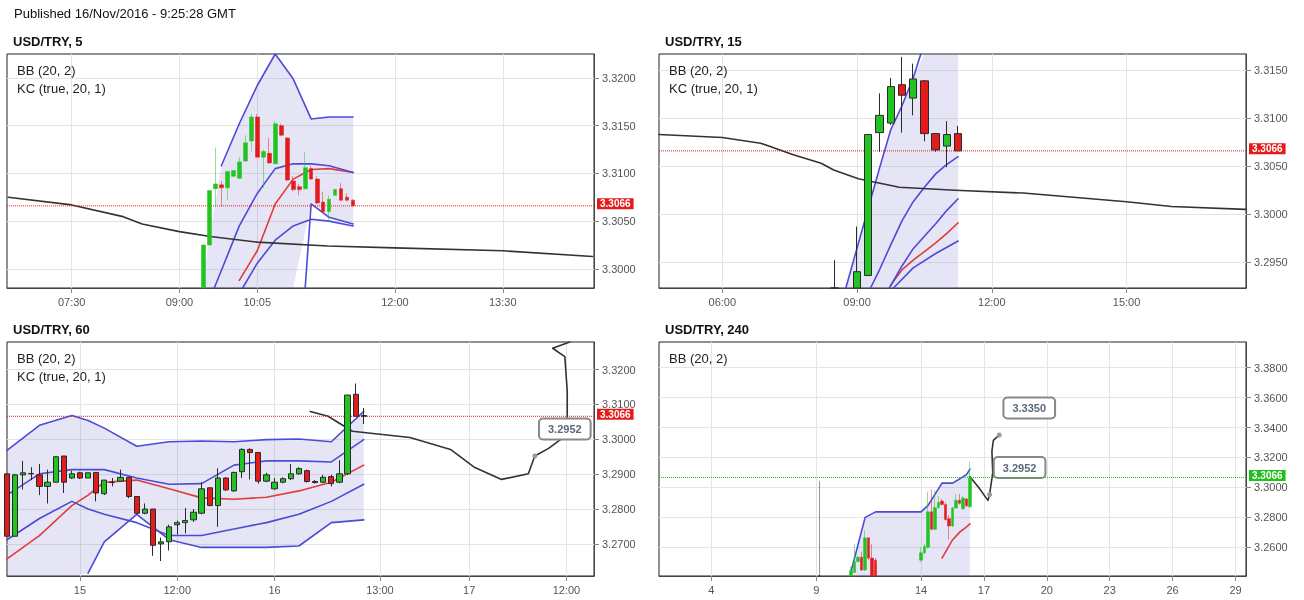  What do you see at coordinates (722, 301) in the screenshot?
I see `x-tick-label: 06:00` at bounding box center [722, 301].